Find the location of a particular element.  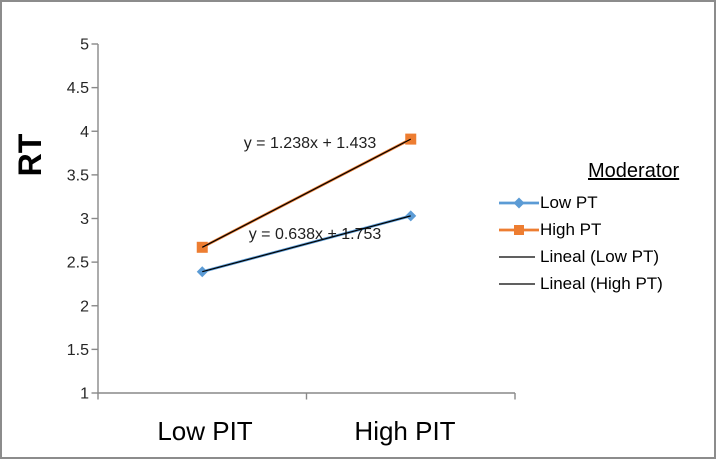

markers-layer is located at coordinates (306, 205).